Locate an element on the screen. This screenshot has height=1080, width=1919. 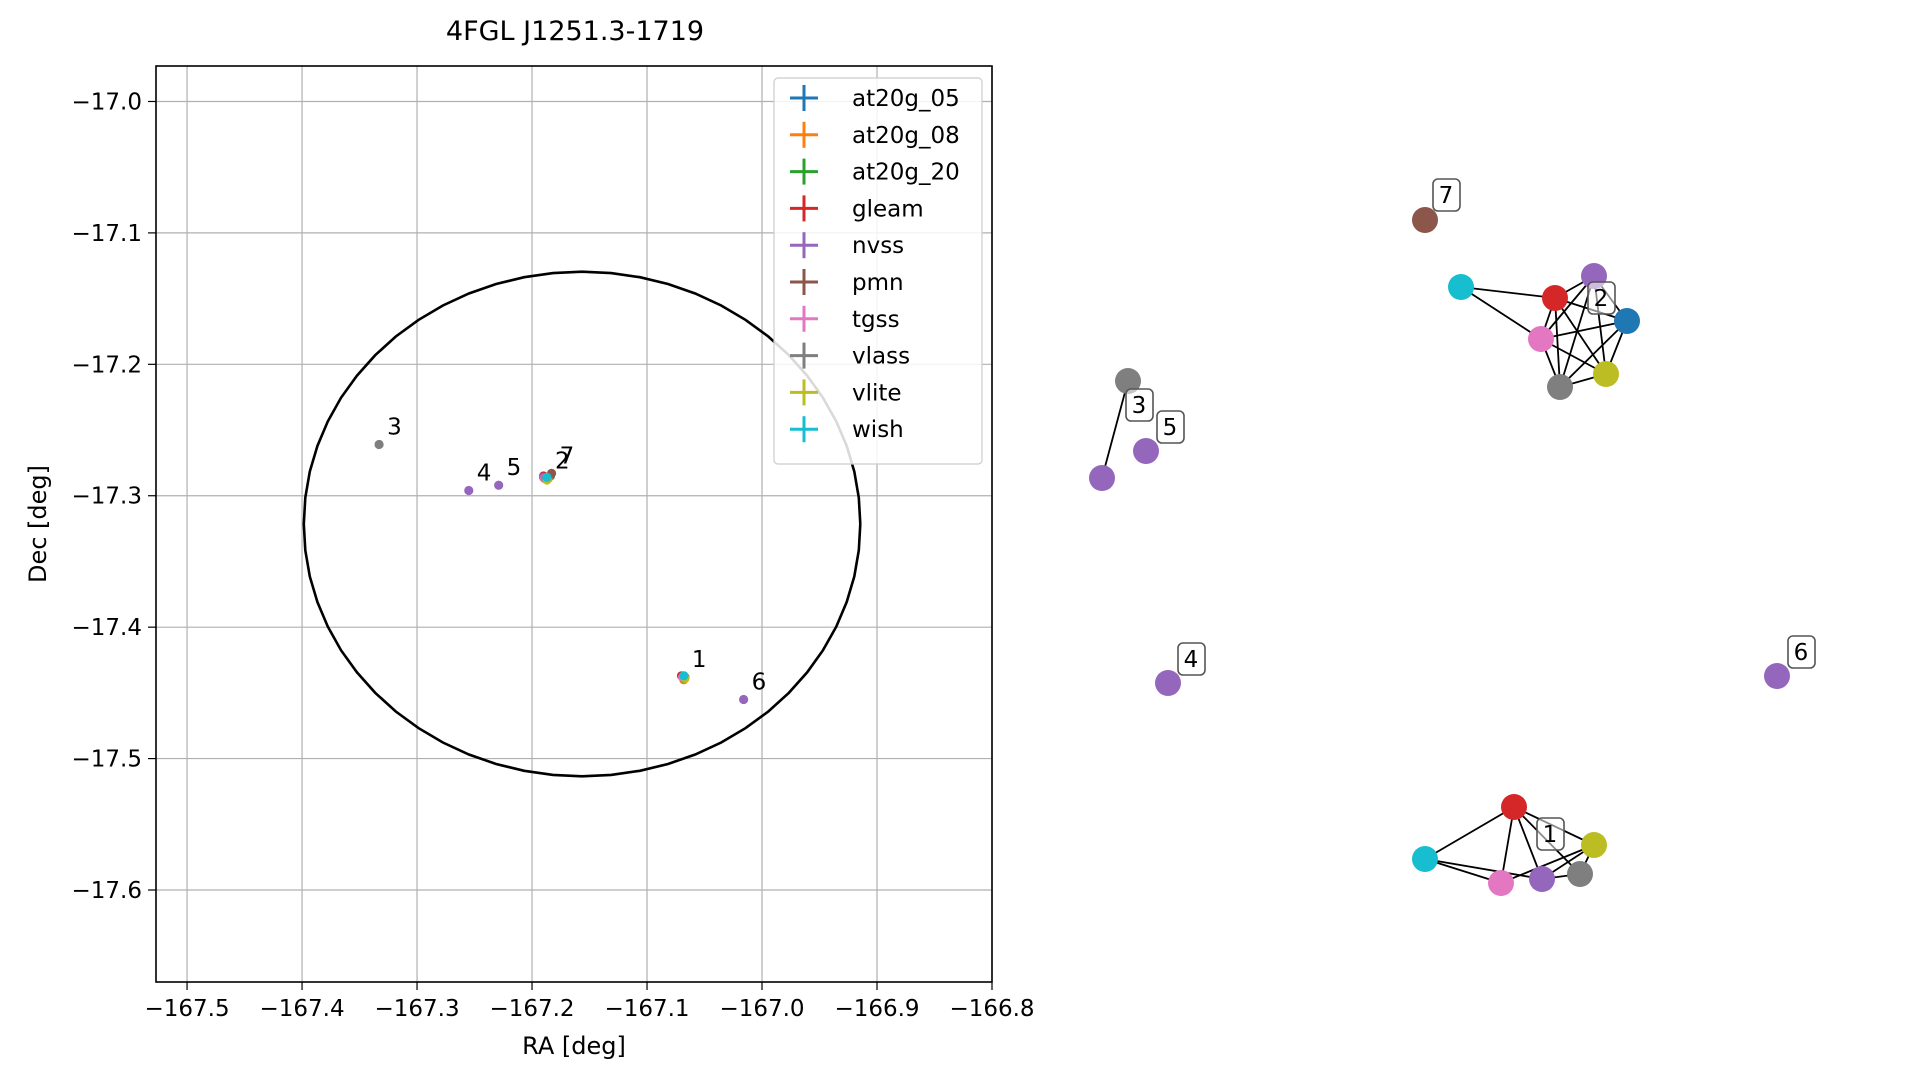
node-label-text: 2 is located at coordinates (1601, 299).